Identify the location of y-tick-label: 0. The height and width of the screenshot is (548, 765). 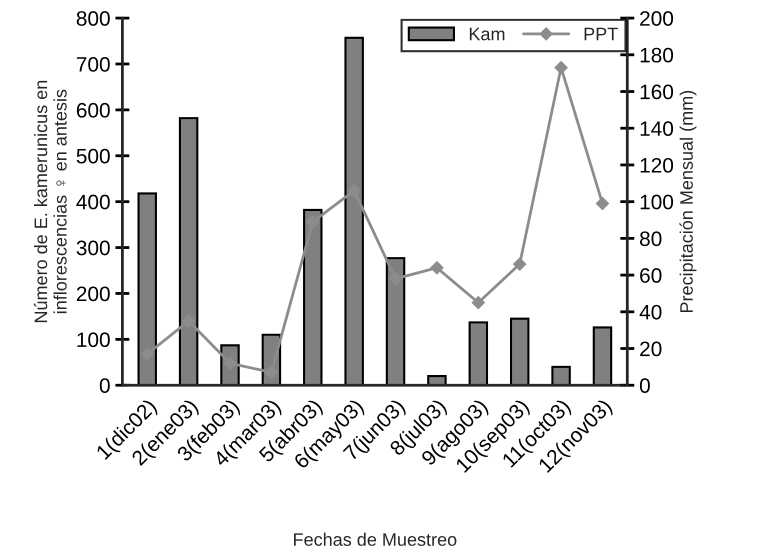
(105, 385).